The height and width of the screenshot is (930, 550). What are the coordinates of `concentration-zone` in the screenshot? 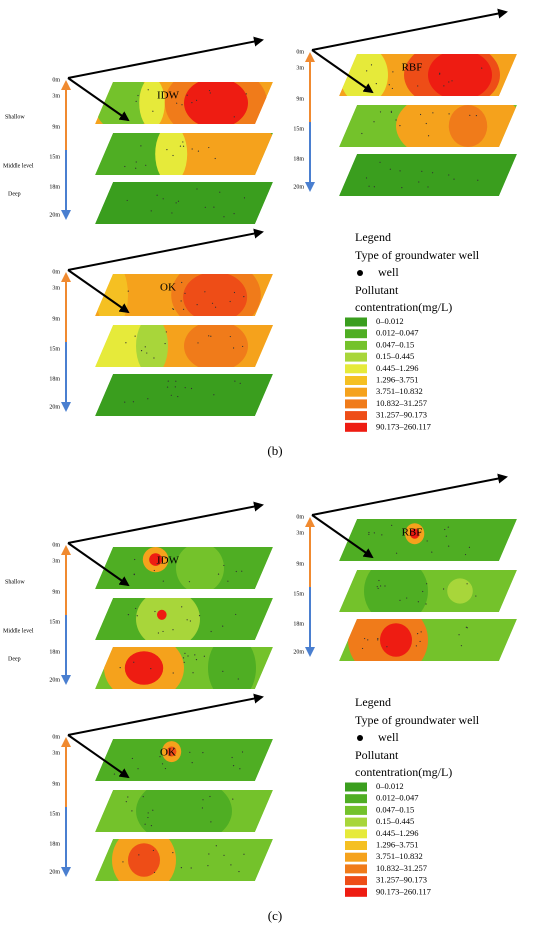 It's located at (460, 75).